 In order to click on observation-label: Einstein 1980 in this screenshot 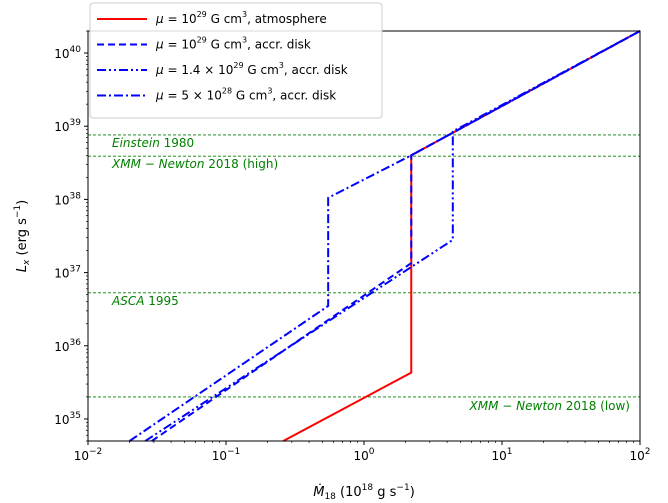, I will do `click(153, 143)`.